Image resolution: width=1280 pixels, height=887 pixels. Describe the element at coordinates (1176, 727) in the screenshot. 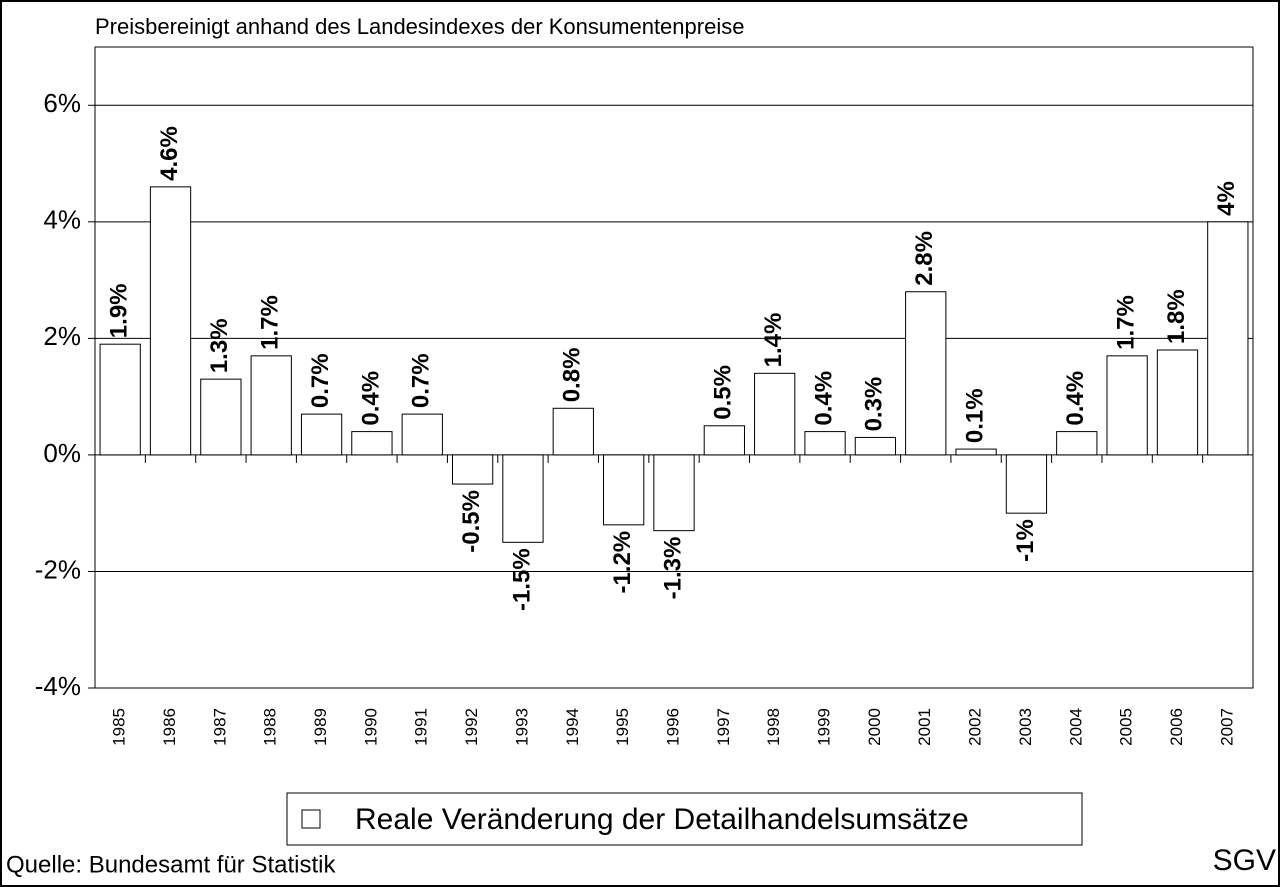

I see `x-tick-label: 2006` at that location.